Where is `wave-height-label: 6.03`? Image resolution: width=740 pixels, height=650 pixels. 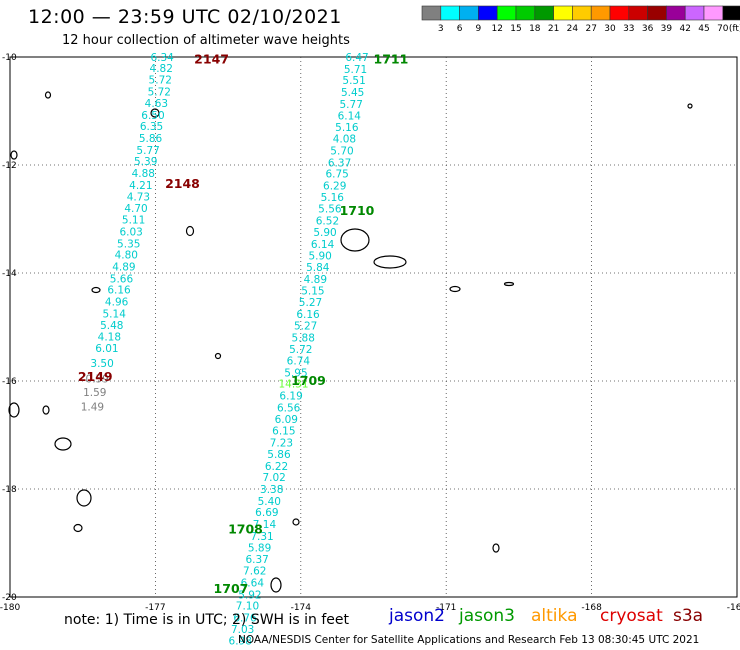
wave-height-label: 6.03 is located at coordinates (130, 232).